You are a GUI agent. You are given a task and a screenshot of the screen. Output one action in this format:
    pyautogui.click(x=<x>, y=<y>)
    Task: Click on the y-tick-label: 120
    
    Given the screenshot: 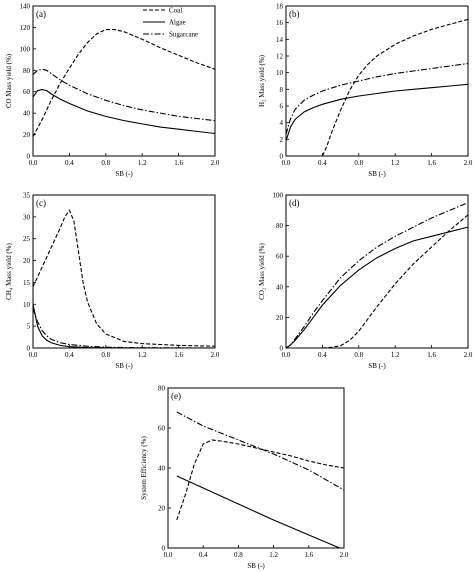 What is the action you would take?
    pyautogui.click(x=25, y=28)
    